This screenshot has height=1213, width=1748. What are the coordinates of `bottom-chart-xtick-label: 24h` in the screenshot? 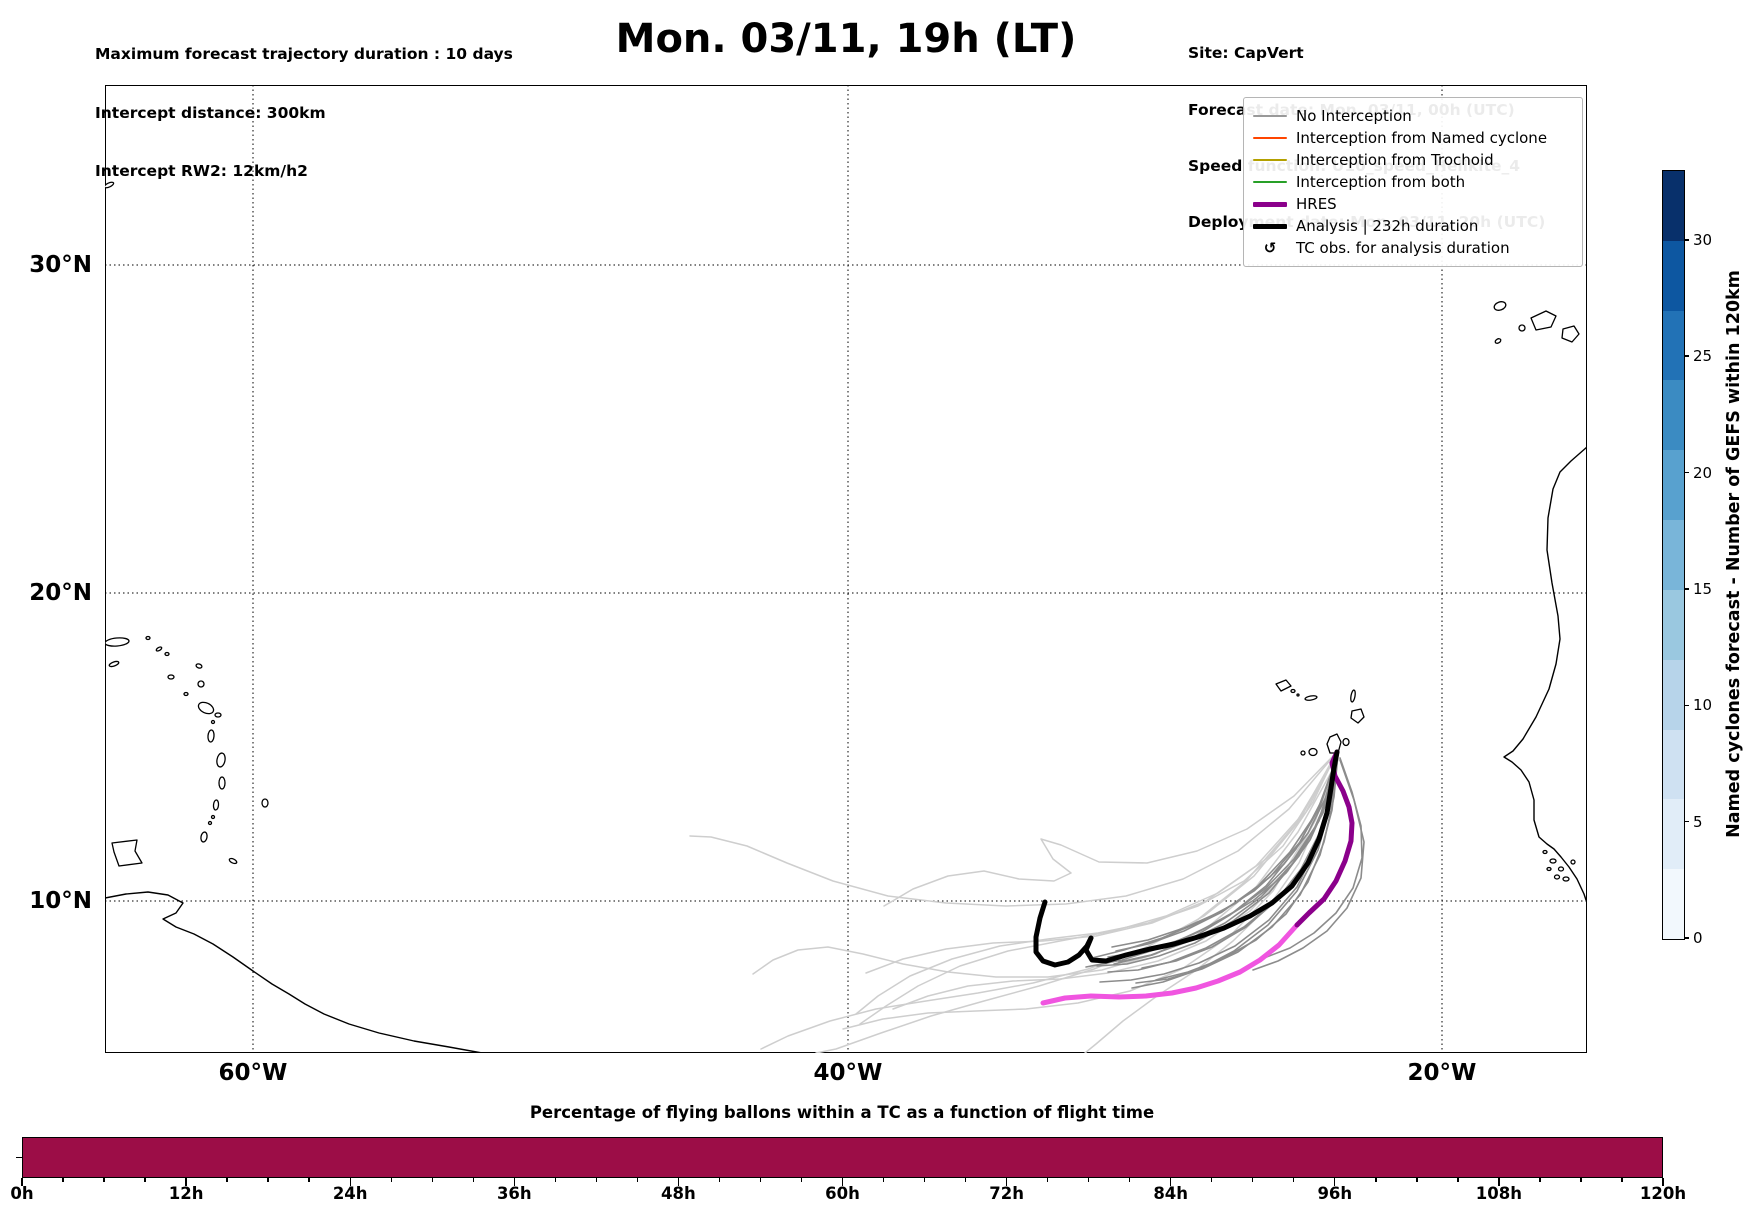 It's located at (350, 1193).